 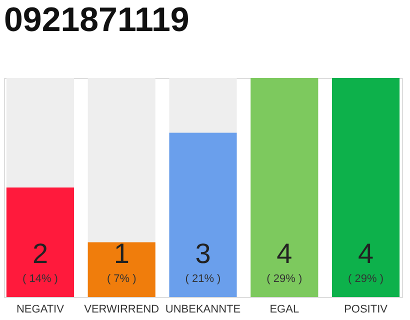 What do you see at coordinates (203, 253) in the screenshot?
I see `data-label: 3` at bounding box center [203, 253].